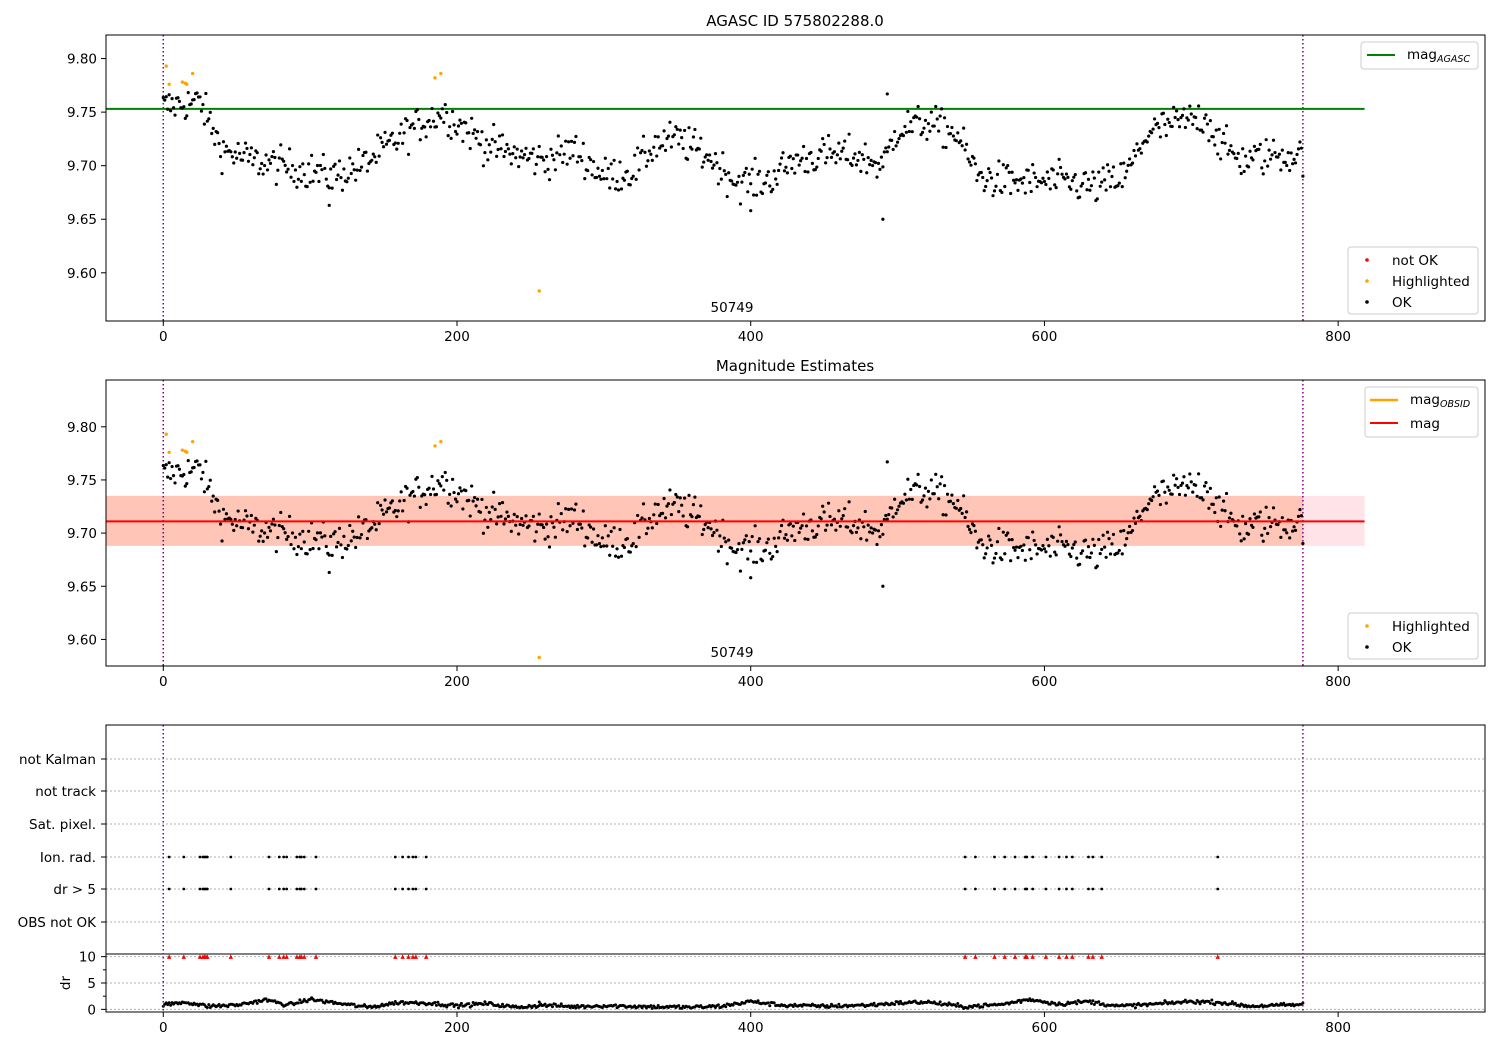 The height and width of the screenshot is (1050, 1500). I want to click on y-tick-label: 9.75, so click(82, 113).